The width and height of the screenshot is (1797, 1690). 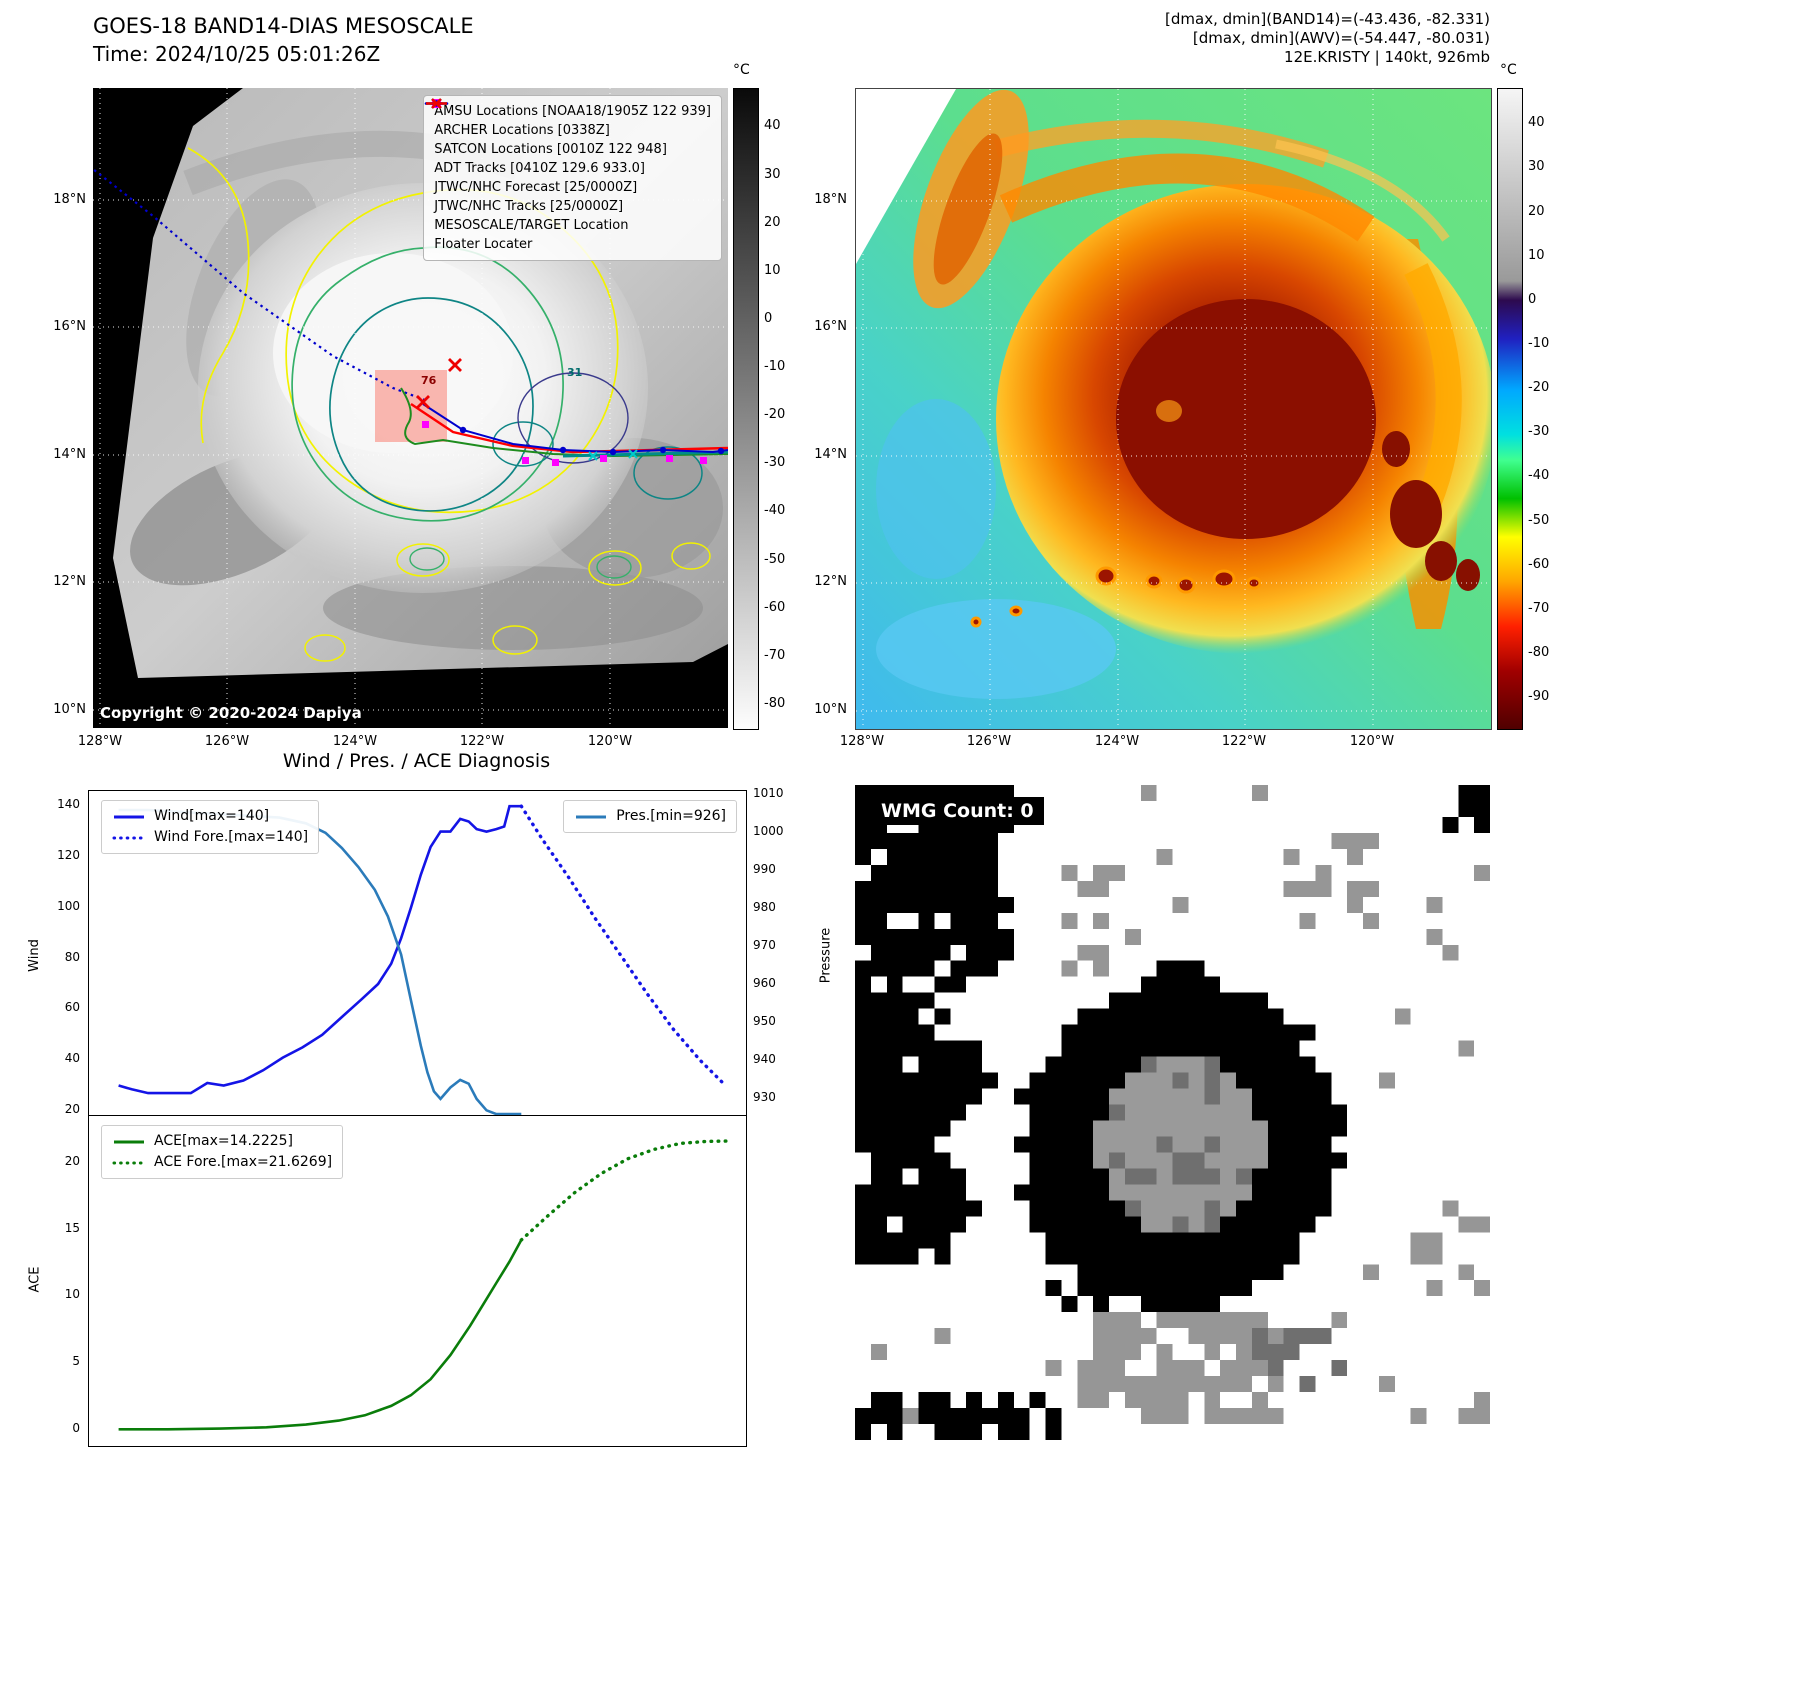 What do you see at coordinates (830, 199) in the screenshot?
I see `tick-label: 18°N` at bounding box center [830, 199].